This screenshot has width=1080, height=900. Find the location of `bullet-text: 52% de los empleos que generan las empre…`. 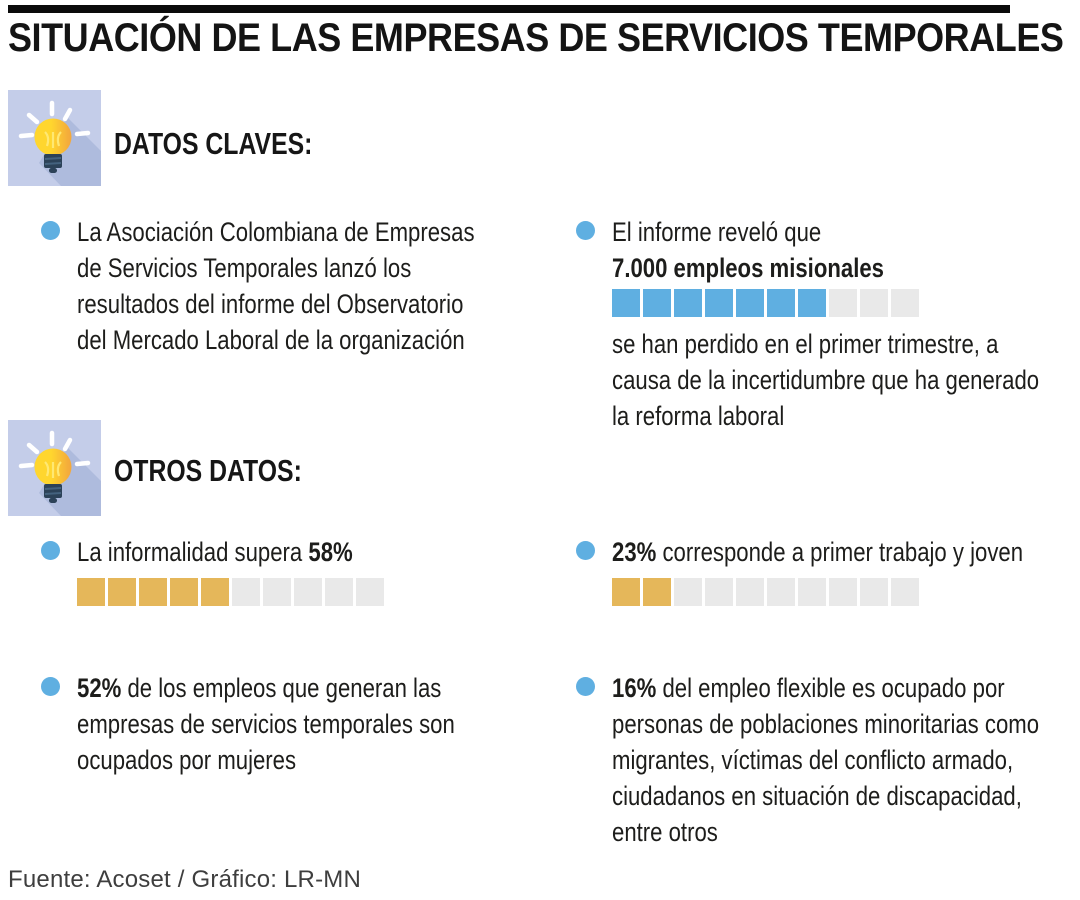

bullet-text: 52% de los empleos que generan las empre… is located at coordinates (323, 724).